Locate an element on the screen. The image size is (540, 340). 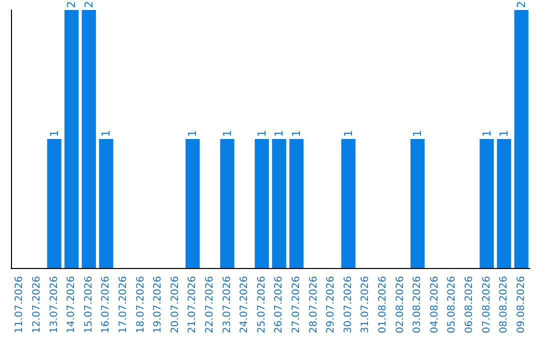
x-tick-label: 02.08.2026 is located at coordinates (400, 305).